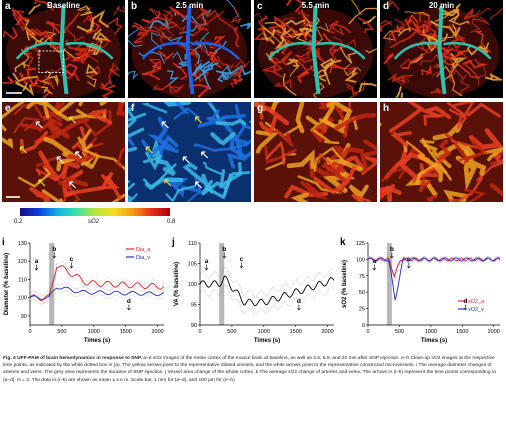  Describe the element at coordinates (315, 5) in the screenshot. I see `panel-title-c: 5.5 min` at that location.